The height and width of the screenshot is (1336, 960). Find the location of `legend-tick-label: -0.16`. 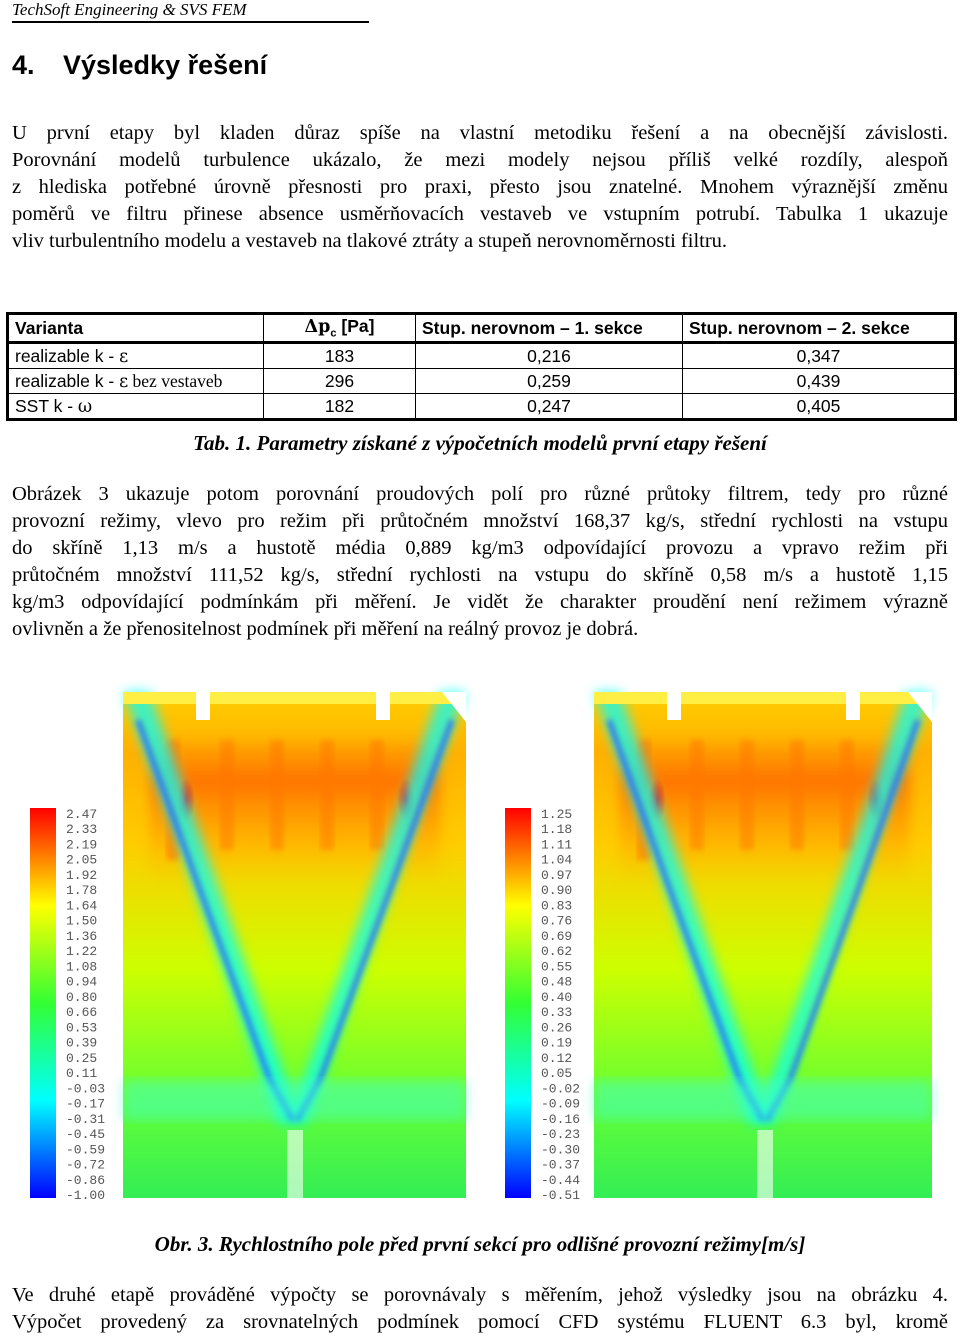

legend-tick-label: -0.16 is located at coordinates (560, 1119).